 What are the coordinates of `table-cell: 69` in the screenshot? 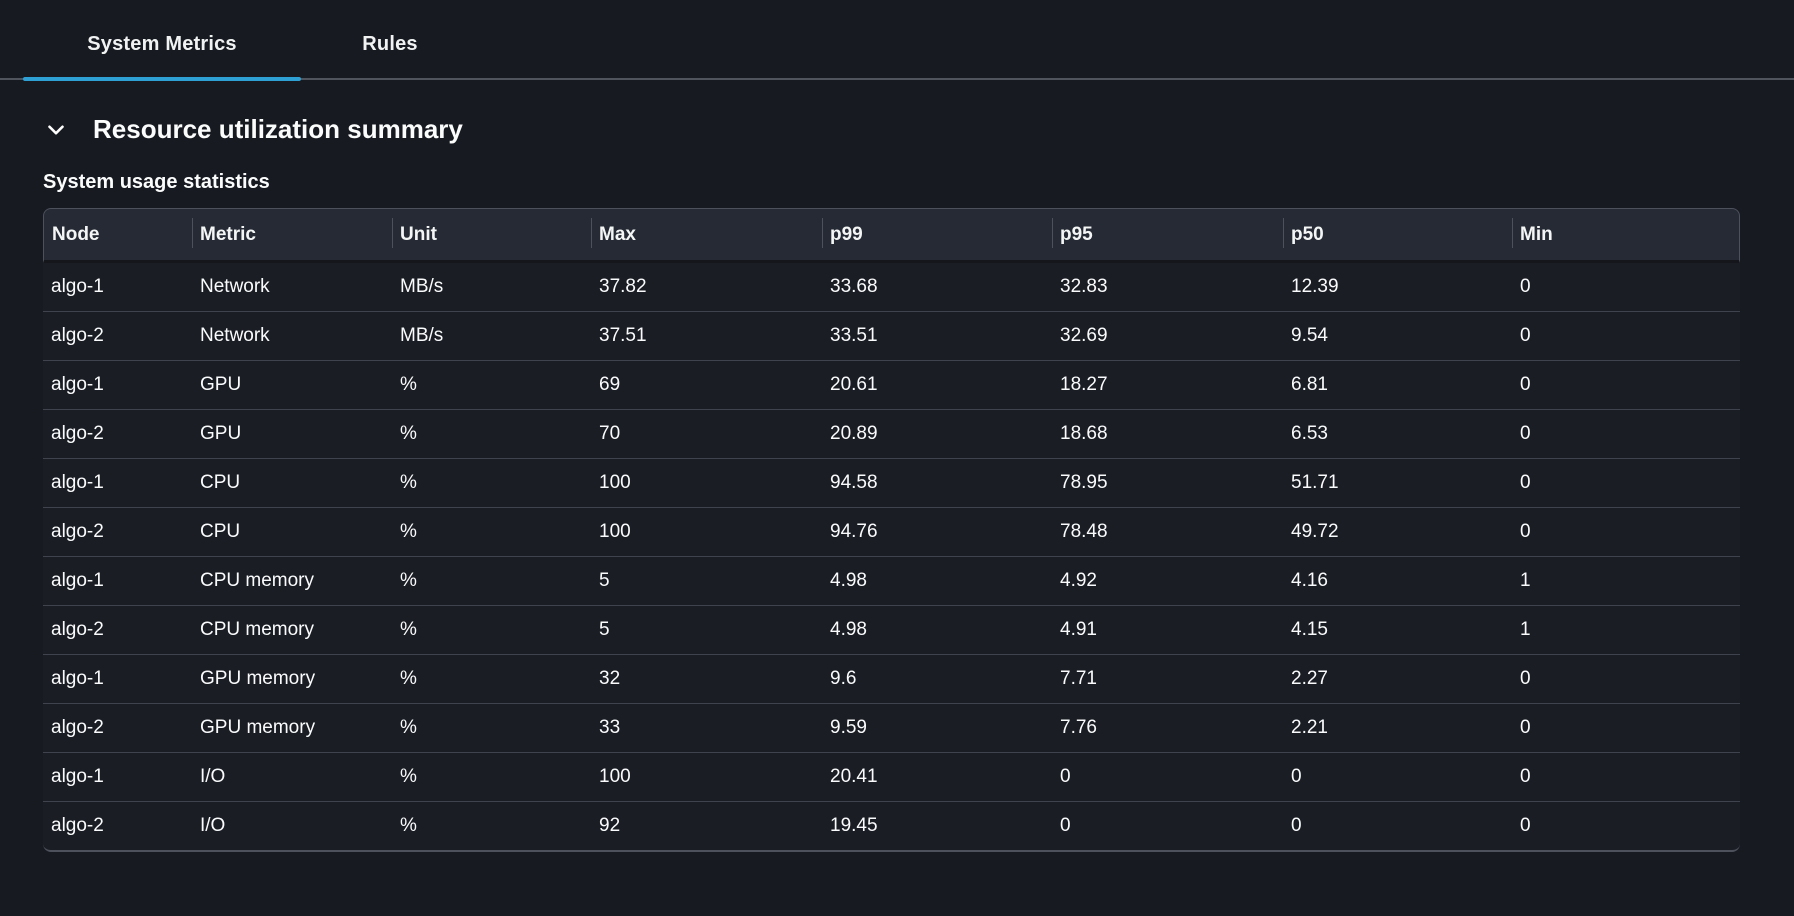 It's located at (706, 384).